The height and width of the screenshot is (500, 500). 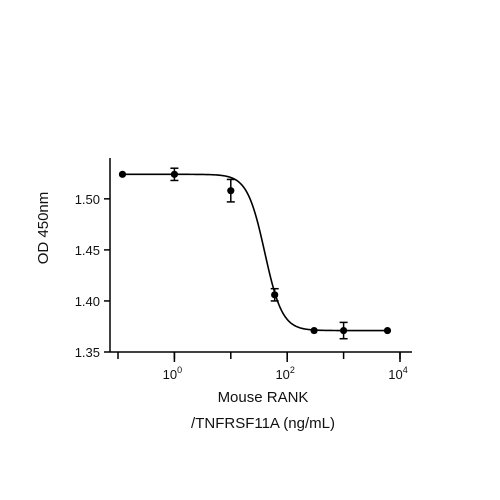 I want to click on y-tick-label-2: 1.45, so click(x=87, y=250).